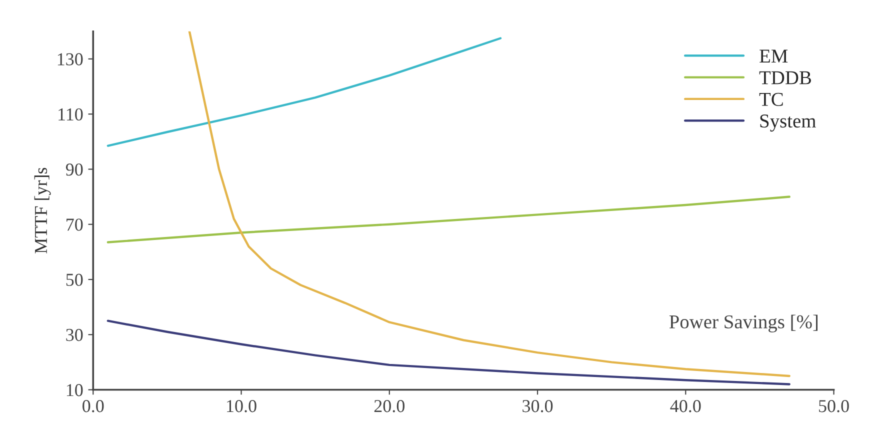 The image size is (887, 448). Describe the element at coordinates (537, 406) in the screenshot. I see `x-tick-label: 30.0` at that location.